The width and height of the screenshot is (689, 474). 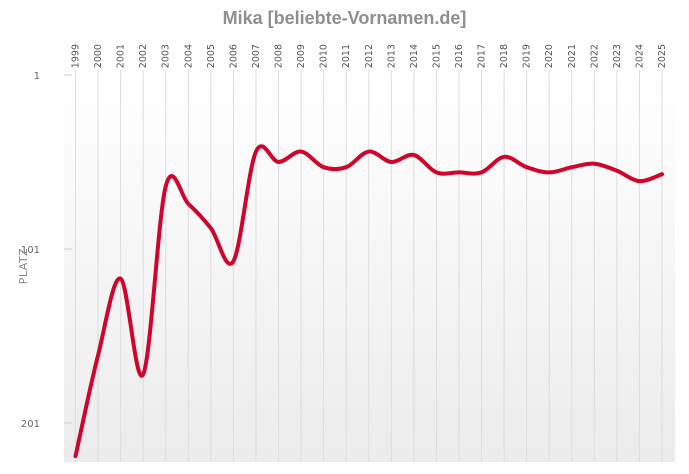 What do you see at coordinates (279, 56) in the screenshot?
I see `x-tick-label-2008: 2008` at bounding box center [279, 56].